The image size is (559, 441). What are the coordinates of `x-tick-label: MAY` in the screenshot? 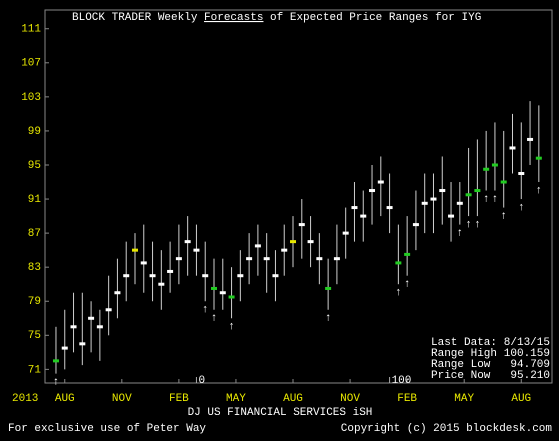 It's located at (236, 399).